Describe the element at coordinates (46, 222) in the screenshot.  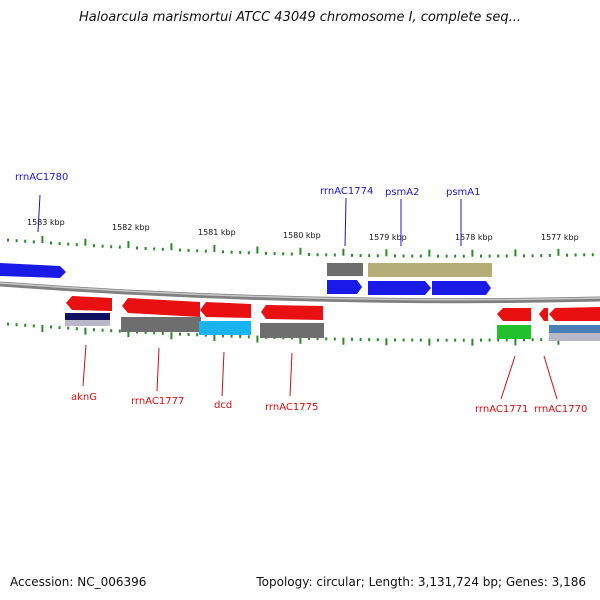
I see `scale-label-1583: 1583 kbp` at that location.